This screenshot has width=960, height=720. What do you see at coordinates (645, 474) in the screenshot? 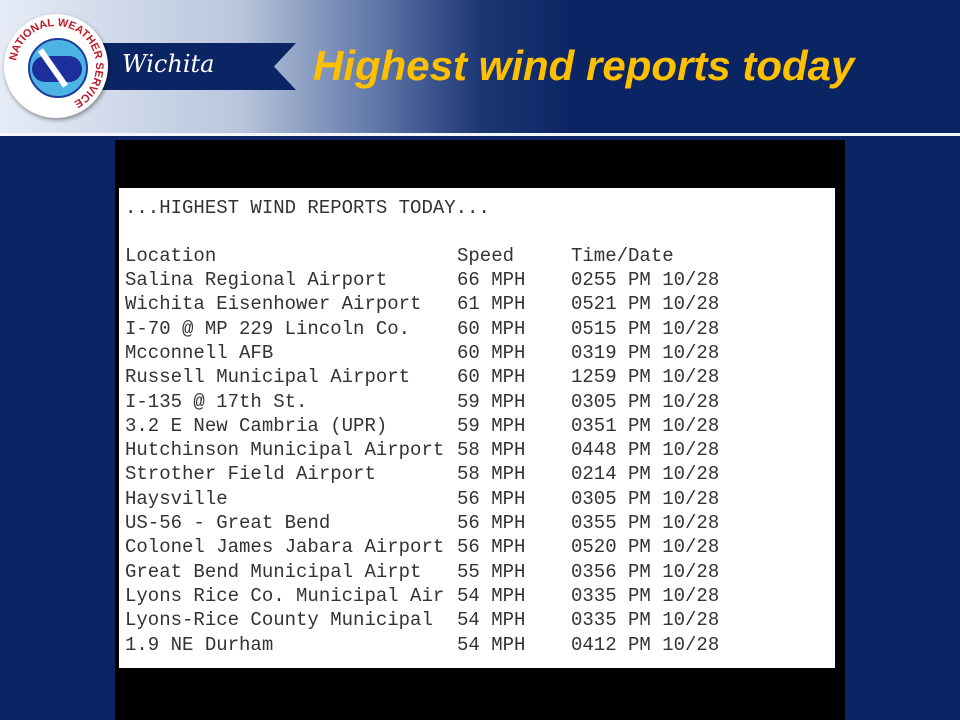
I see `time-cell: 0214 PM 10/28` at bounding box center [645, 474].